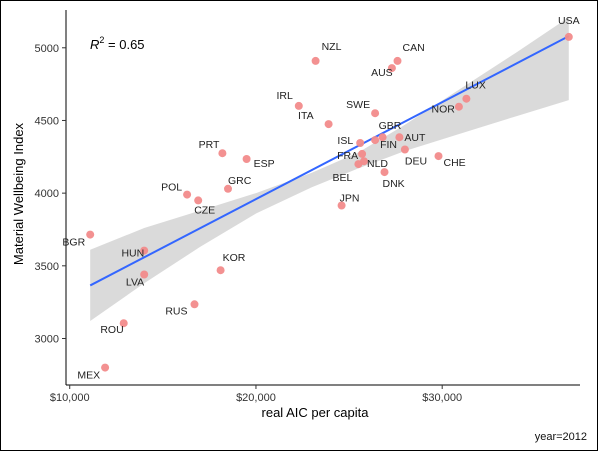  What do you see at coordinates (306, 116) in the screenshot?
I see `point-label-ita: ITA` at bounding box center [306, 116].